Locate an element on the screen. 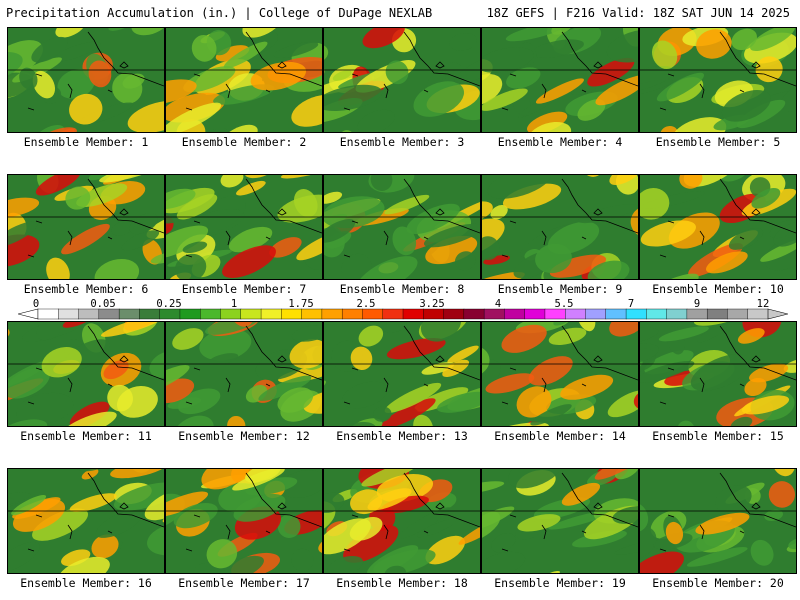 This screenshot has width=800, height=600. ensemble-member-label: Ensemble Member: 13 is located at coordinates (402, 436).